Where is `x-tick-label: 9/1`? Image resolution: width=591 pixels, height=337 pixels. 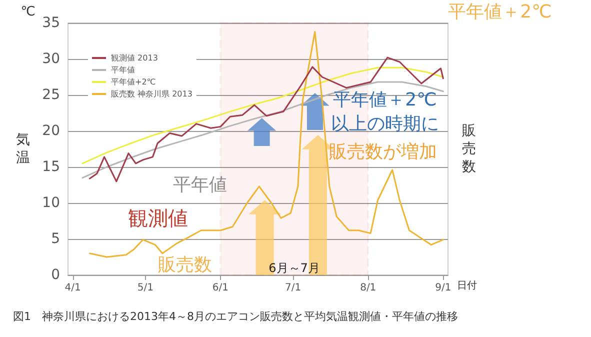
x-tick-label: 9/1 is located at coordinates (443, 288).